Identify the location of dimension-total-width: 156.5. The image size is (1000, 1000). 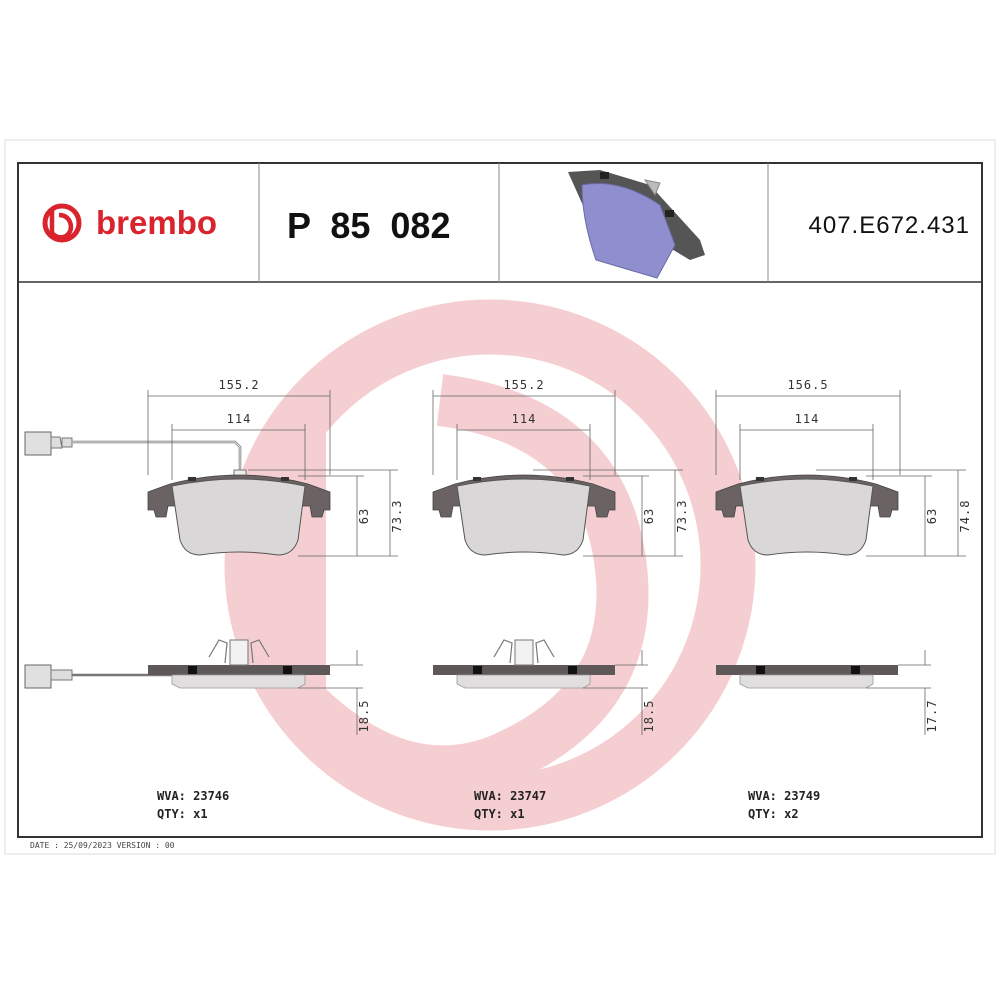
(807, 385).